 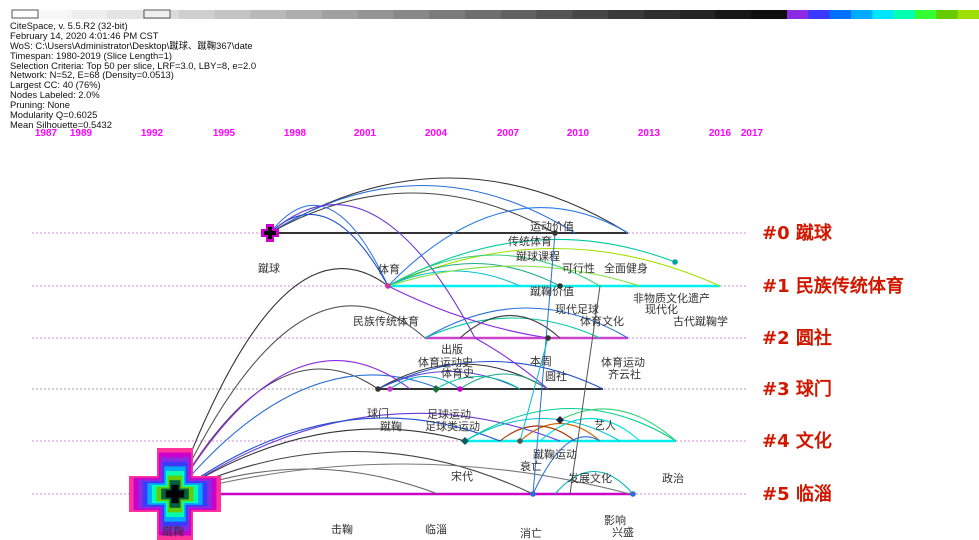 I want to click on node-label: 发展文化, so click(x=590, y=478).